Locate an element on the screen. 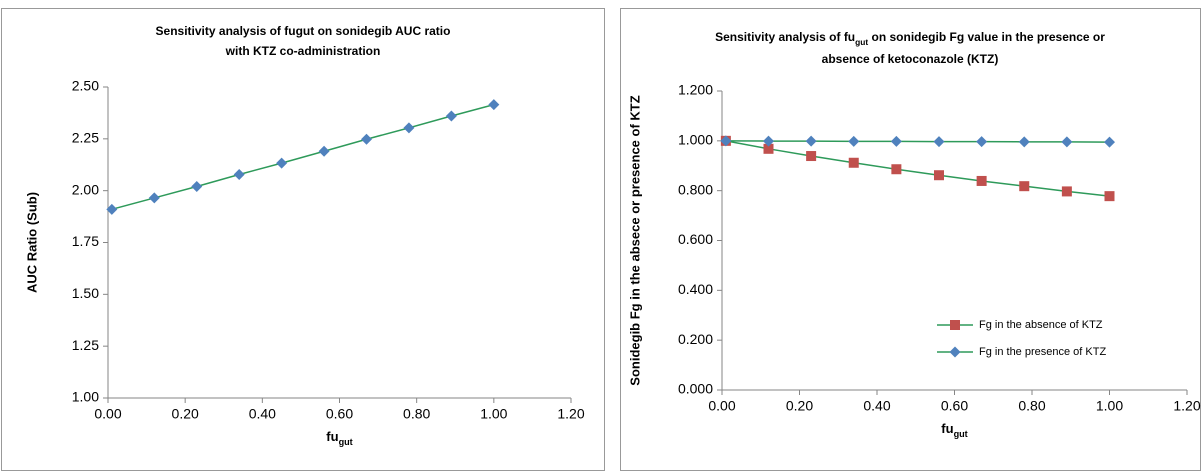 The height and width of the screenshot is (472, 1202). y-axis-label: AUC Ratio (Sub) is located at coordinates (31, 242).